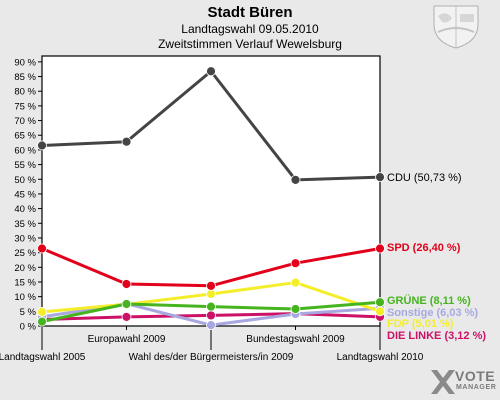 The width and height of the screenshot is (500, 400). What do you see at coordinates (25, 282) in the screenshot?
I see `y-tick-label: 15 %` at bounding box center [25, 282].